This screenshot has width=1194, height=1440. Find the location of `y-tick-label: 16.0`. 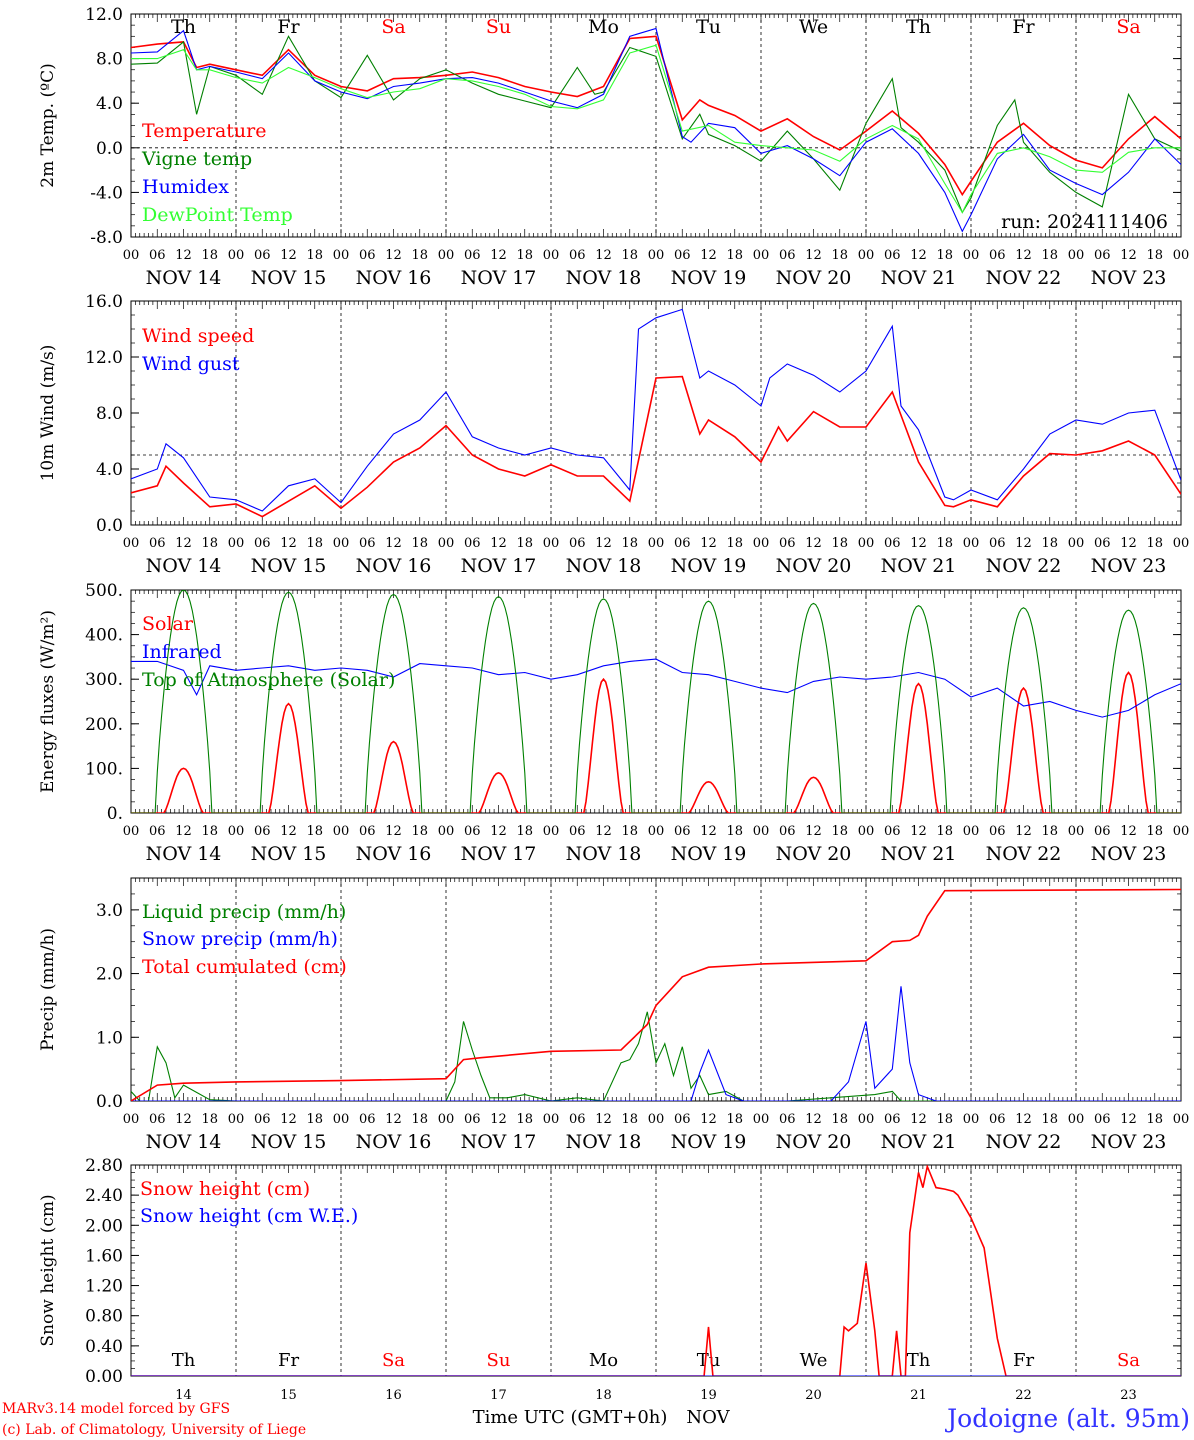

y-tick-label: 16.0 is located at coordinates (104, 302).